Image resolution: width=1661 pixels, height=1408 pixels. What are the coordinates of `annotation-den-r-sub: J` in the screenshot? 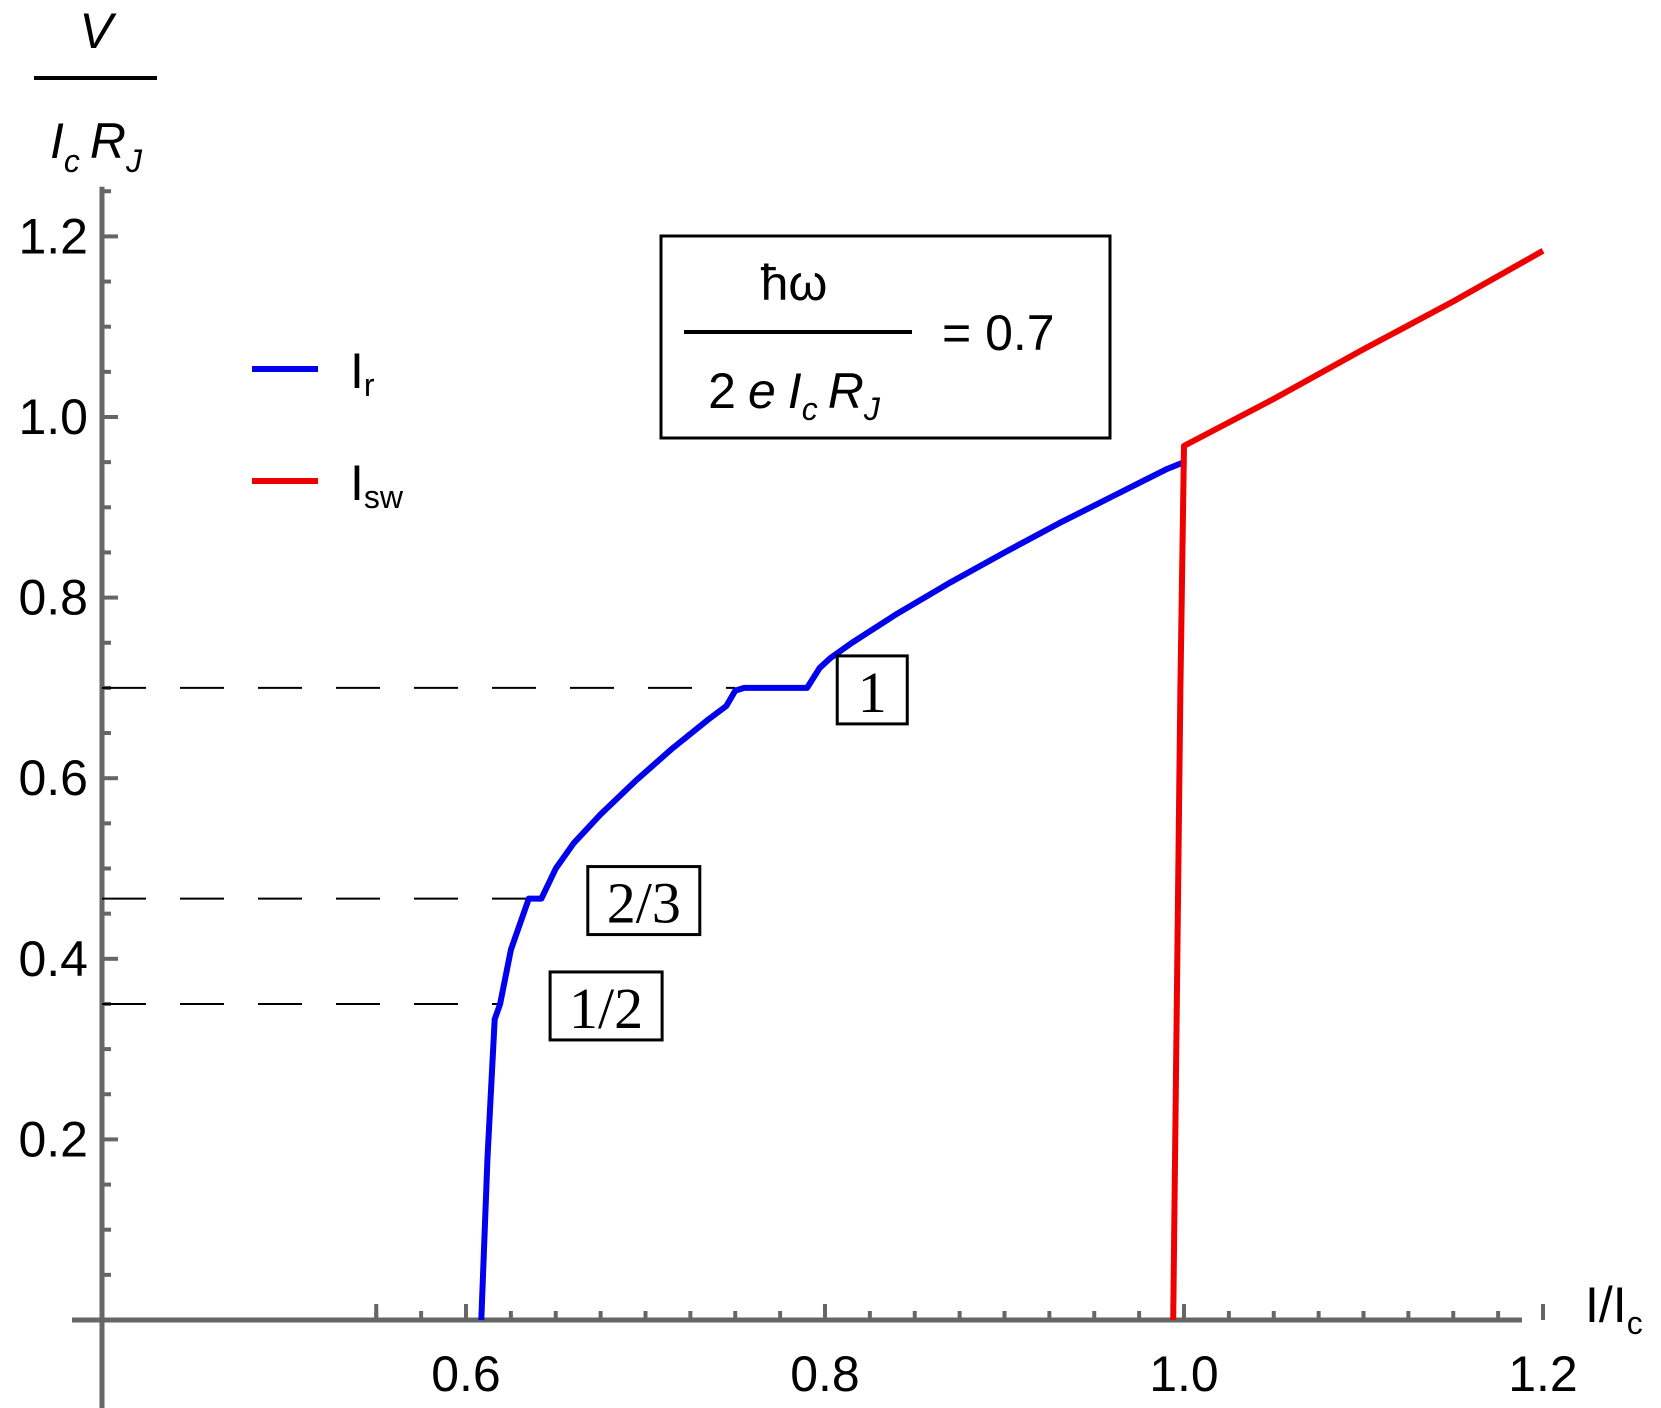 It's located at (872, 409).